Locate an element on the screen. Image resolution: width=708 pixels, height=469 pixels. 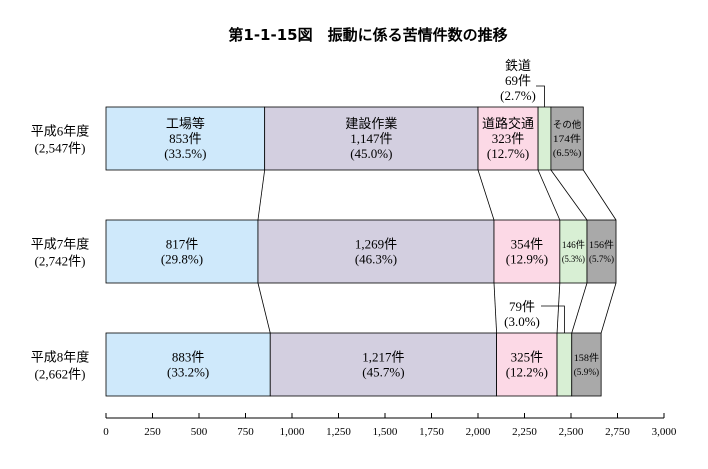
callout-label: 79件 is located at coordinates (522, 306).